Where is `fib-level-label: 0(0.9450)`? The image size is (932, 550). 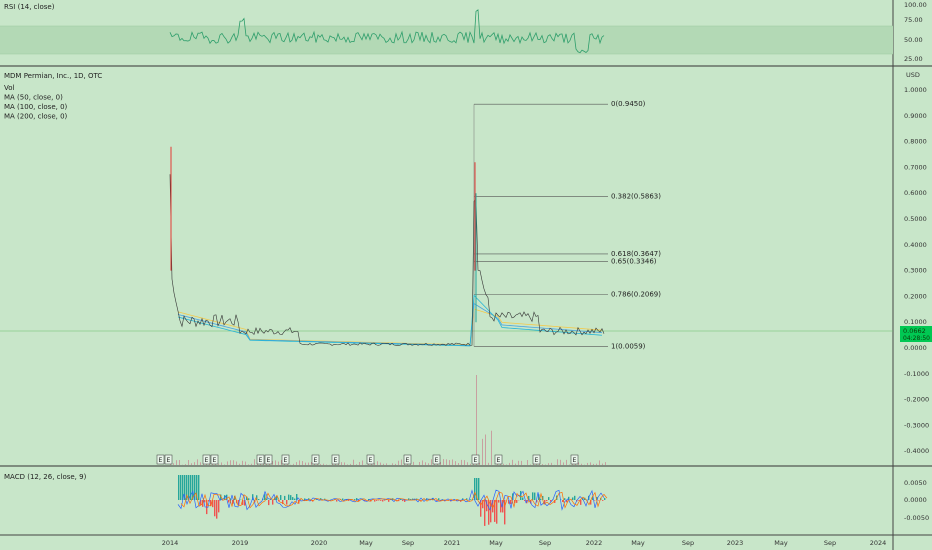
fib-level-label: 0(0.9450) is located at coordinates (628, 104).